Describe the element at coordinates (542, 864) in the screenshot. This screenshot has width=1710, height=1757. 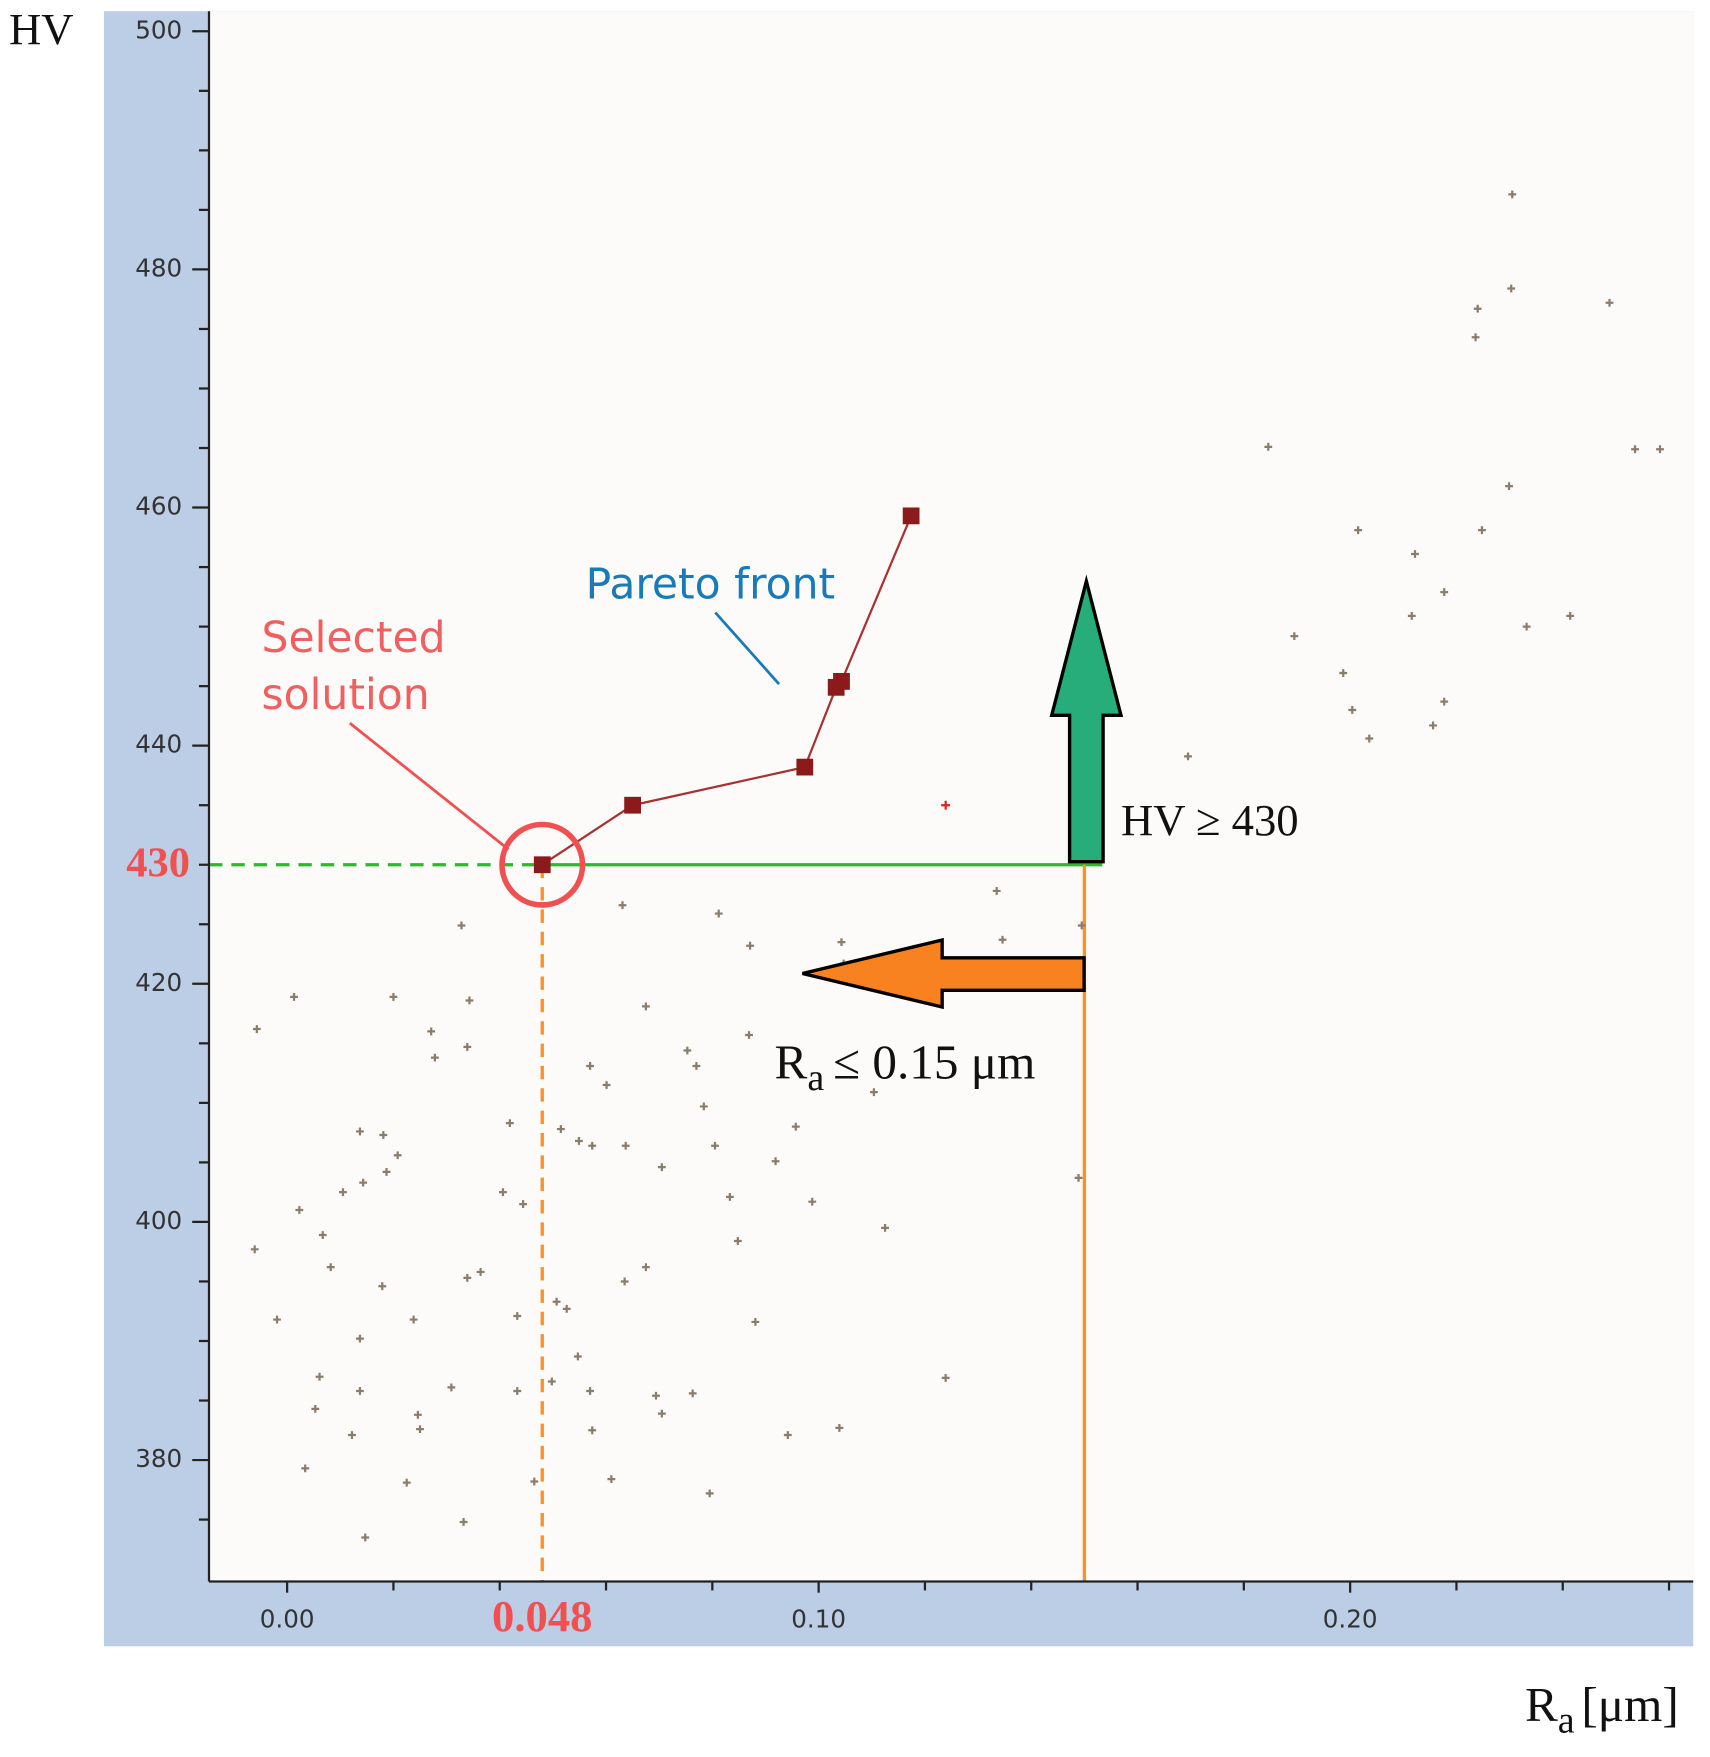
I see `selected-circle` at that location.